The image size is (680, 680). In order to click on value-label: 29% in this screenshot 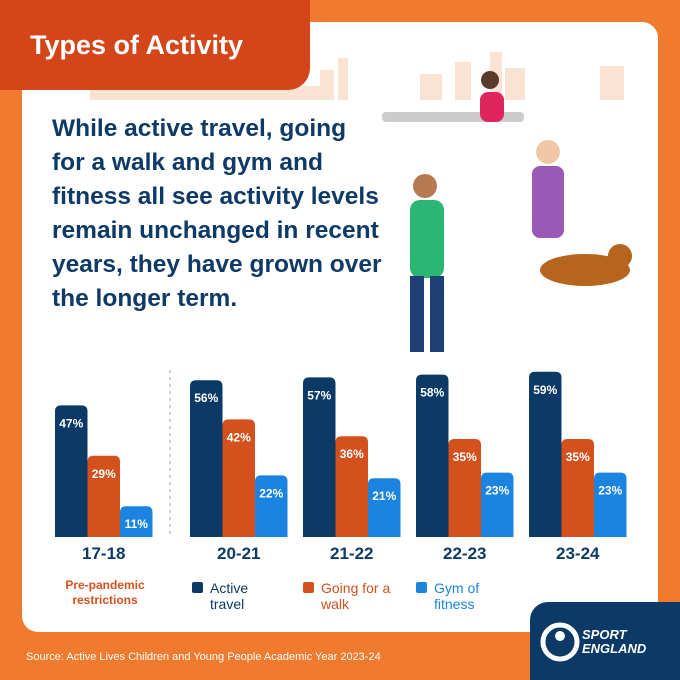, I will do `click(104, 474)`.